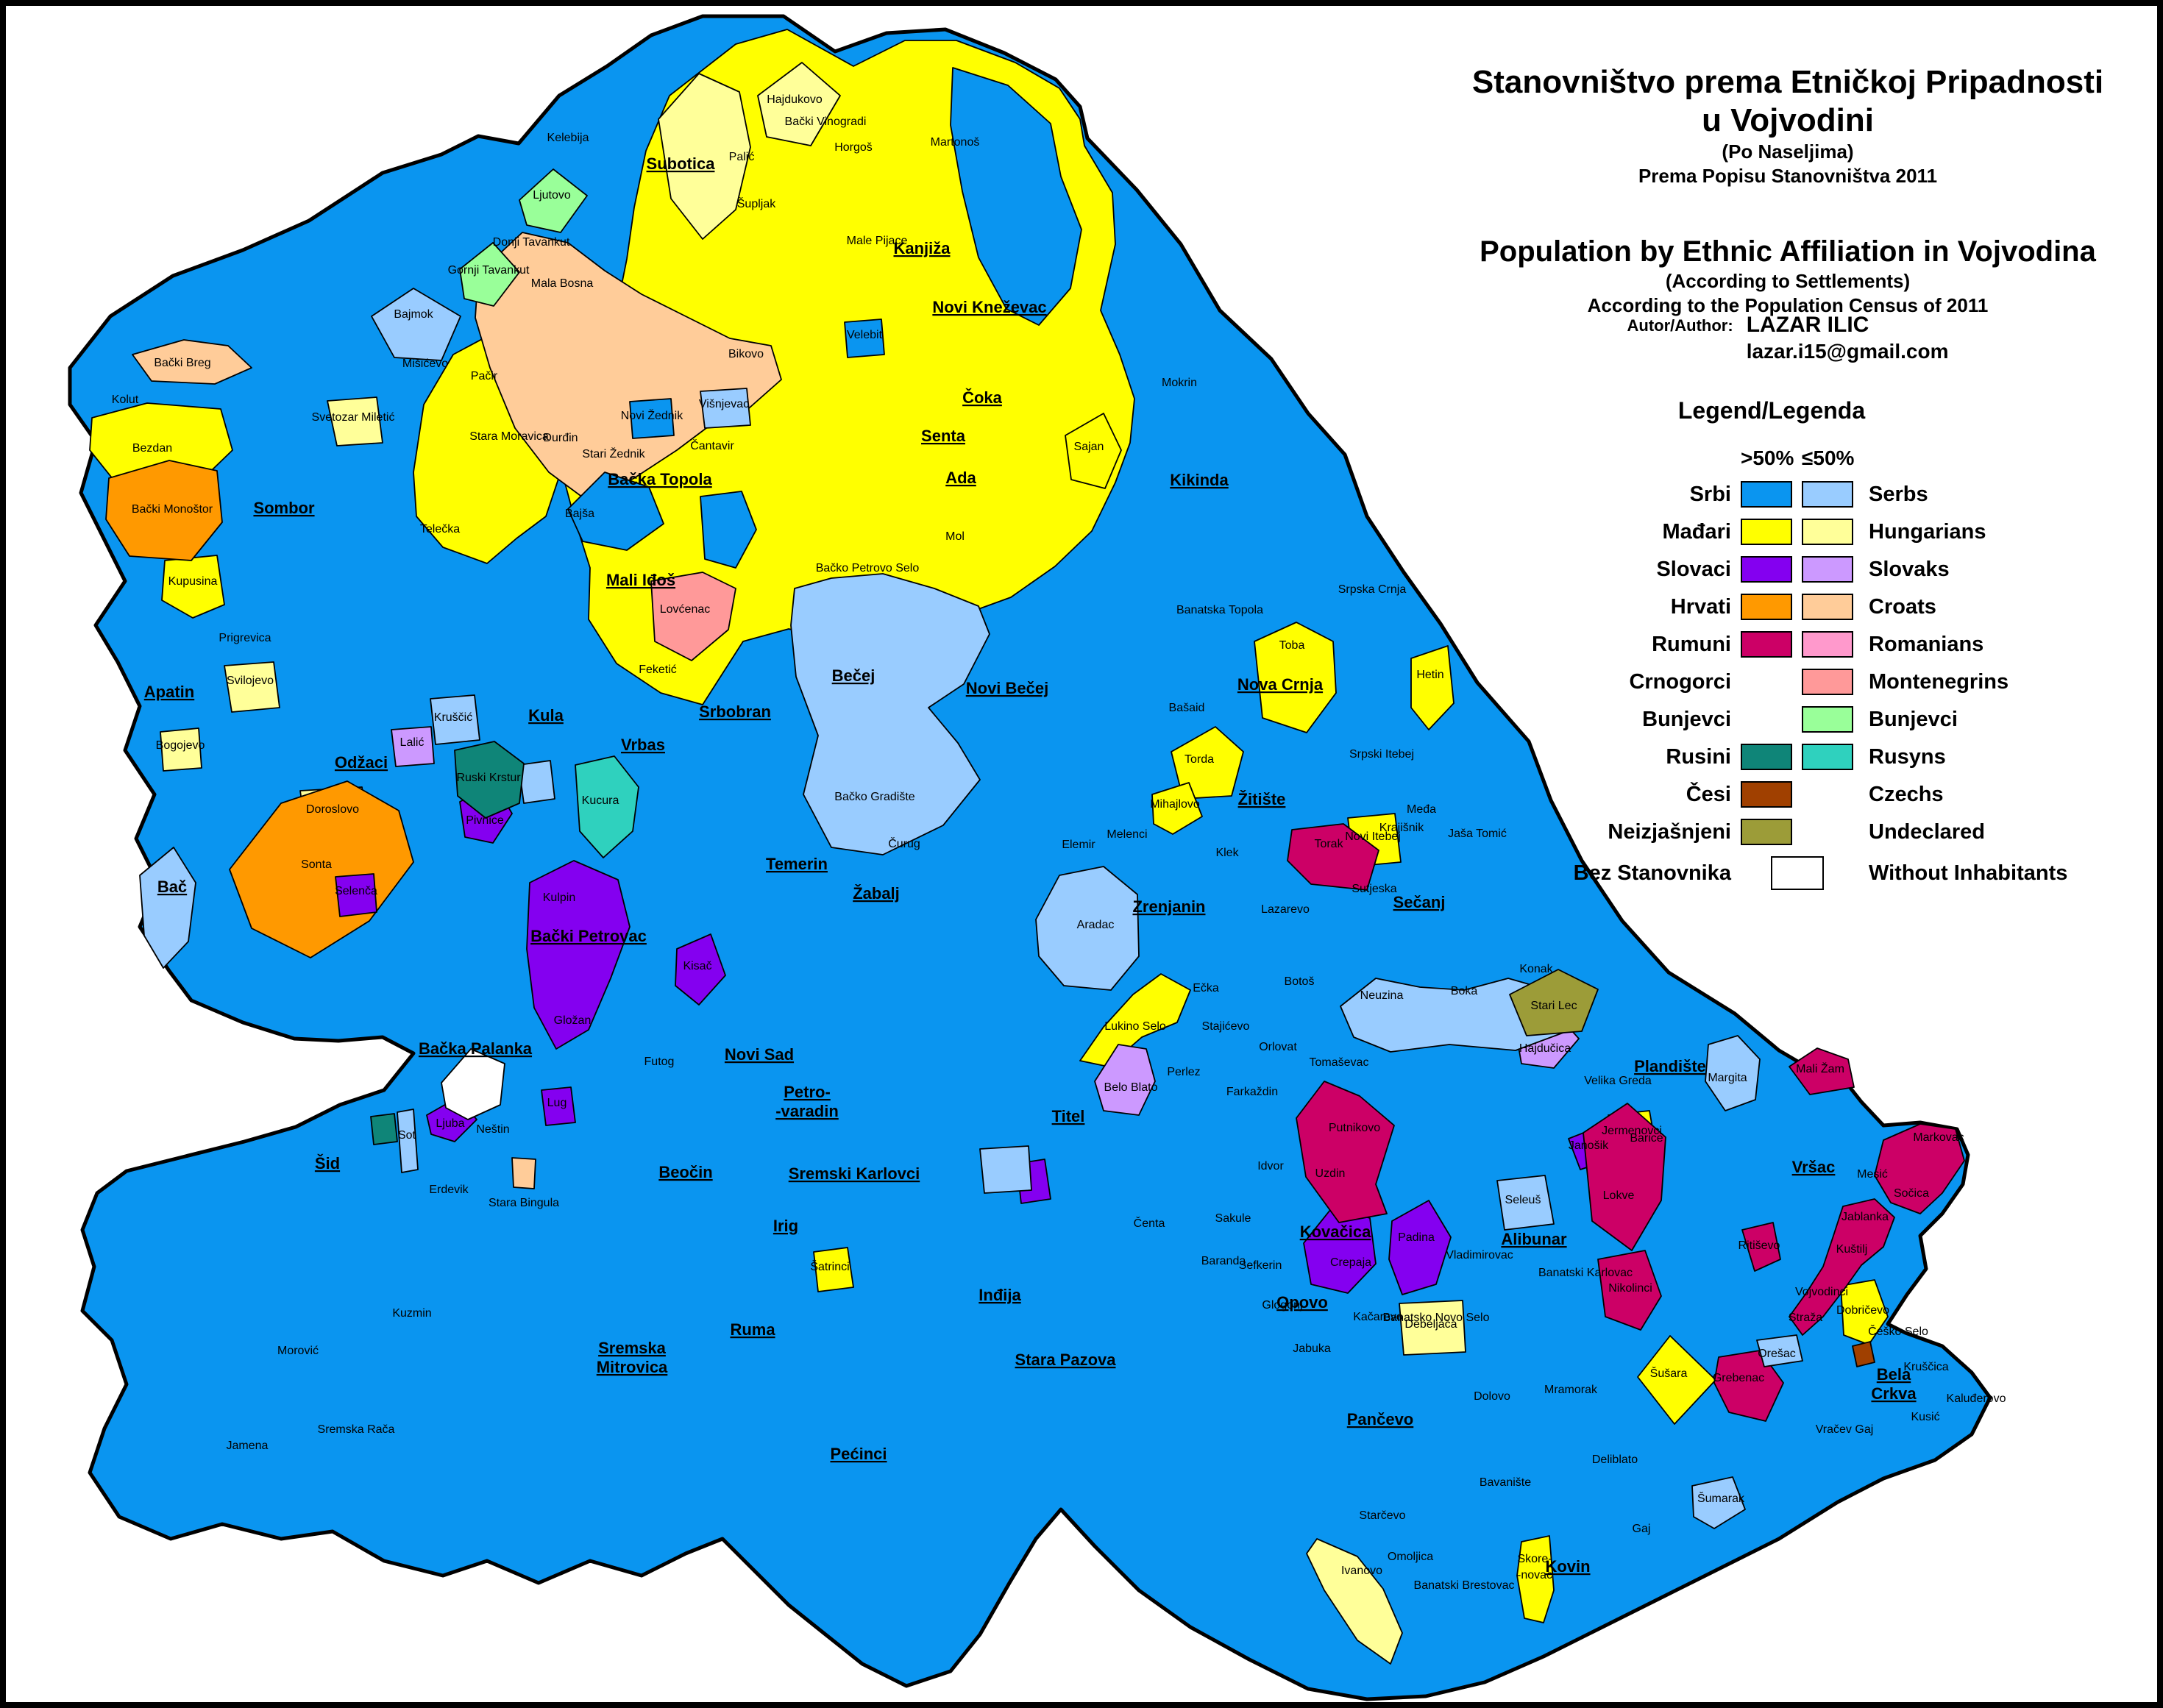  What do you see at coordinates (633, 1367) in the screenshot?
I see `municipality-label-mitrovica: Mitrovica` at bounding box center [633, 1367].